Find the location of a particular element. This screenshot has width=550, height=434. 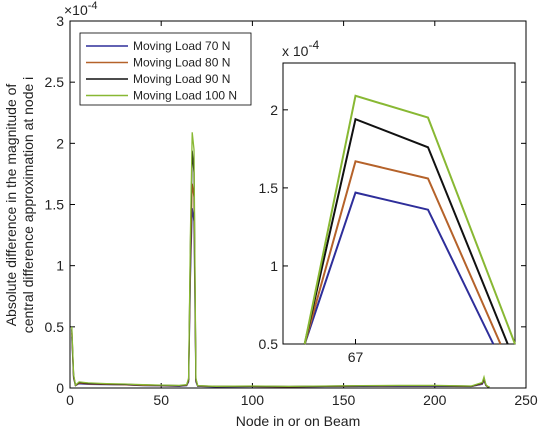

y-tick-label: 3 is located at coordinates (60, 21).